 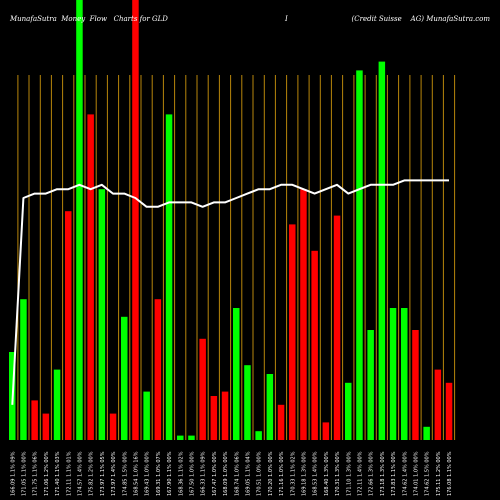 I want to click on x-tick-label: 171.16 1.0% 00%, so click(x=282, y=473).